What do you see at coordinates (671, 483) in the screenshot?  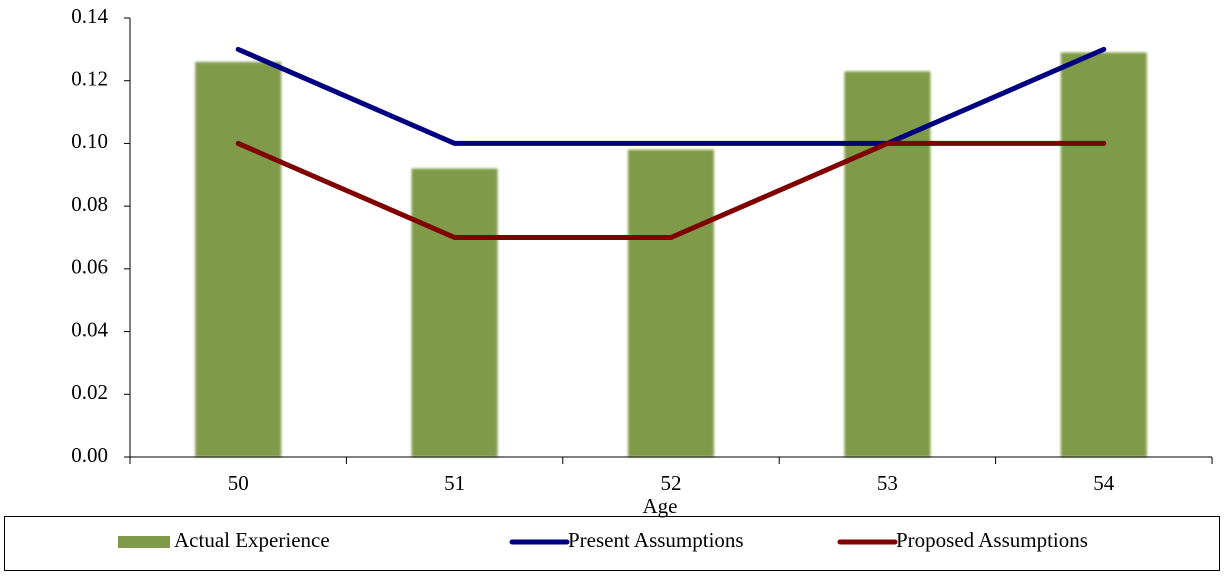 I see `x-tick-label: 52` at bounding box center [671, 483].